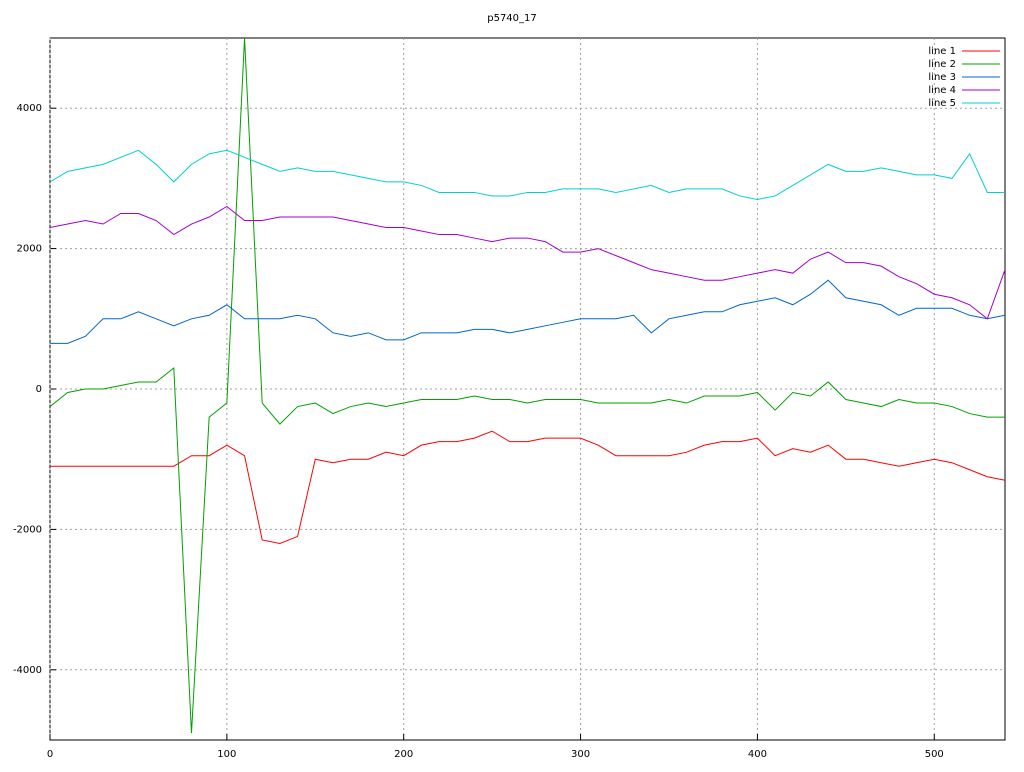 This screenshot has height=772, width=1024. What do you see at coordinates (942, 64) in the screenshot?
I see `legend-label: line 2` at bounding box center [942, 64].